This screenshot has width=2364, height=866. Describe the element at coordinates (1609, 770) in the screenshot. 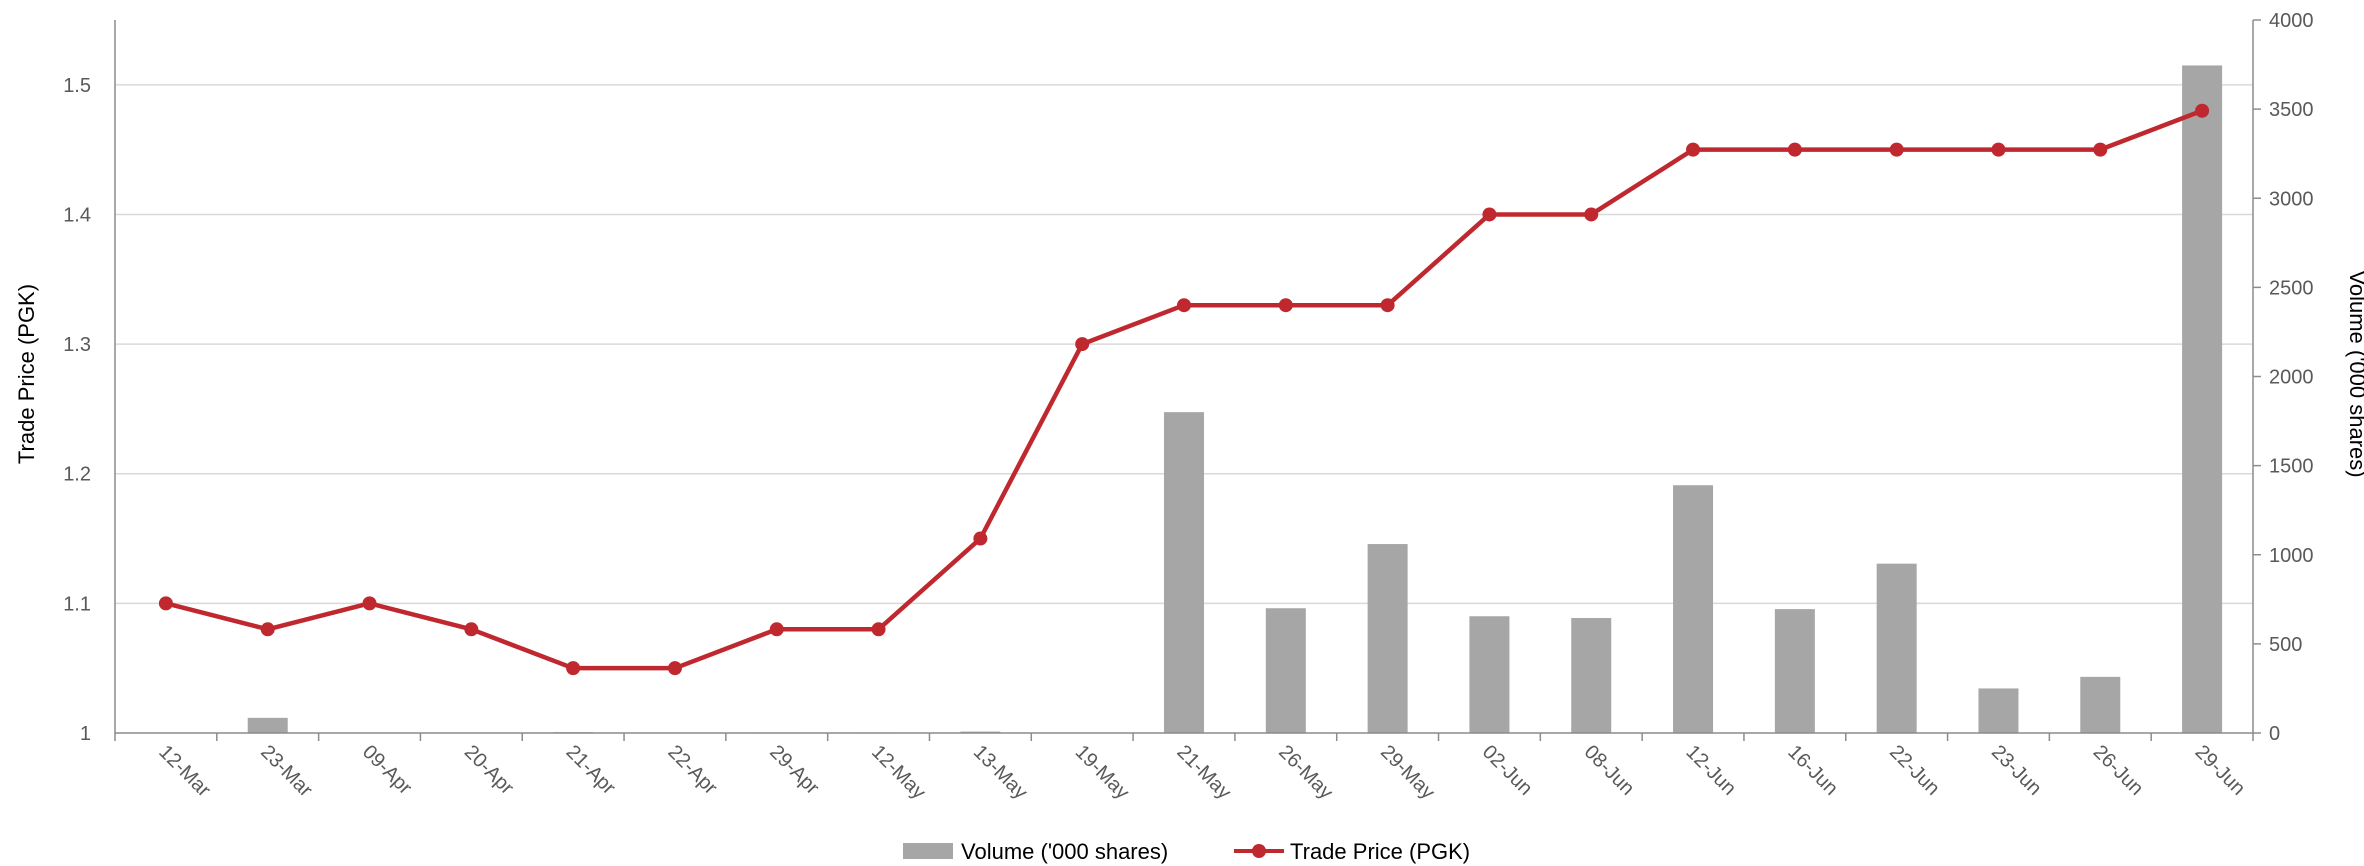

I see `x-tick-label: 08-Jun` at that location.